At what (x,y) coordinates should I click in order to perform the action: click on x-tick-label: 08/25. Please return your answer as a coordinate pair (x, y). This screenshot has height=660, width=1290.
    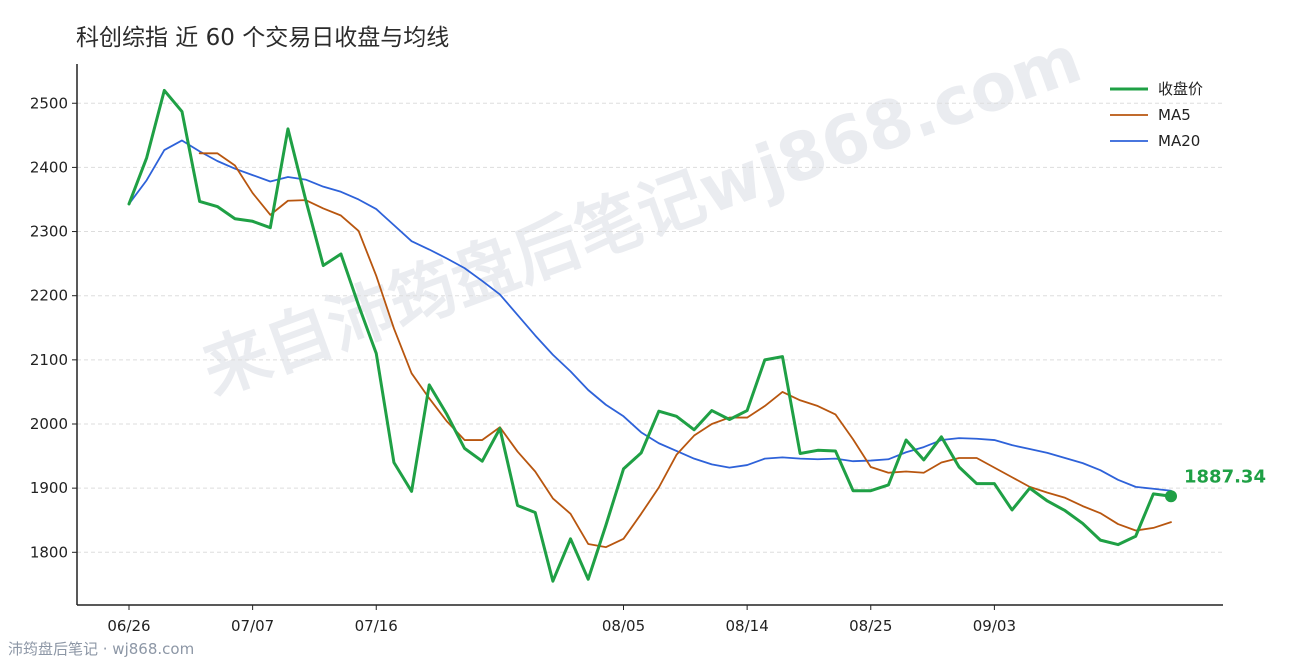
    Looking at the image, I should click on (870, 626).